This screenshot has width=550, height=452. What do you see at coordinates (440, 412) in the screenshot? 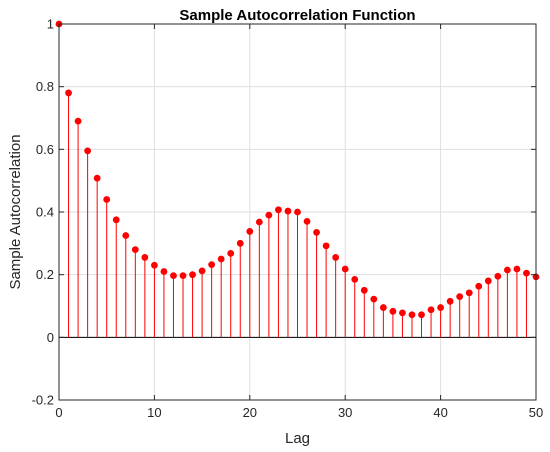
I see `x-tick-label: 40` at bounding box center [440, 412].